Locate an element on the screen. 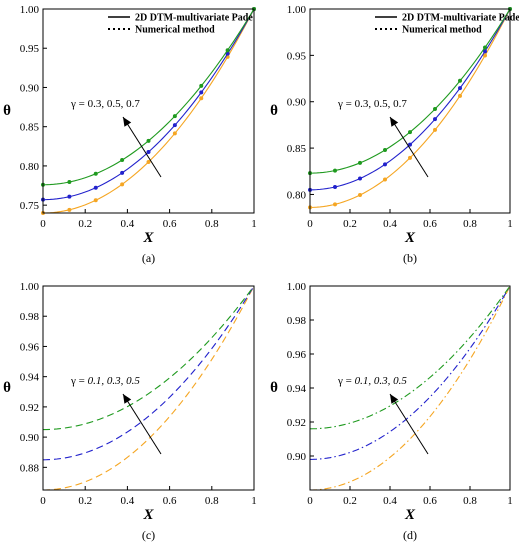 The image size is (519, 550). legend-entry: 2D DTM-multivariate Pade is located at coordinates (194, 18).